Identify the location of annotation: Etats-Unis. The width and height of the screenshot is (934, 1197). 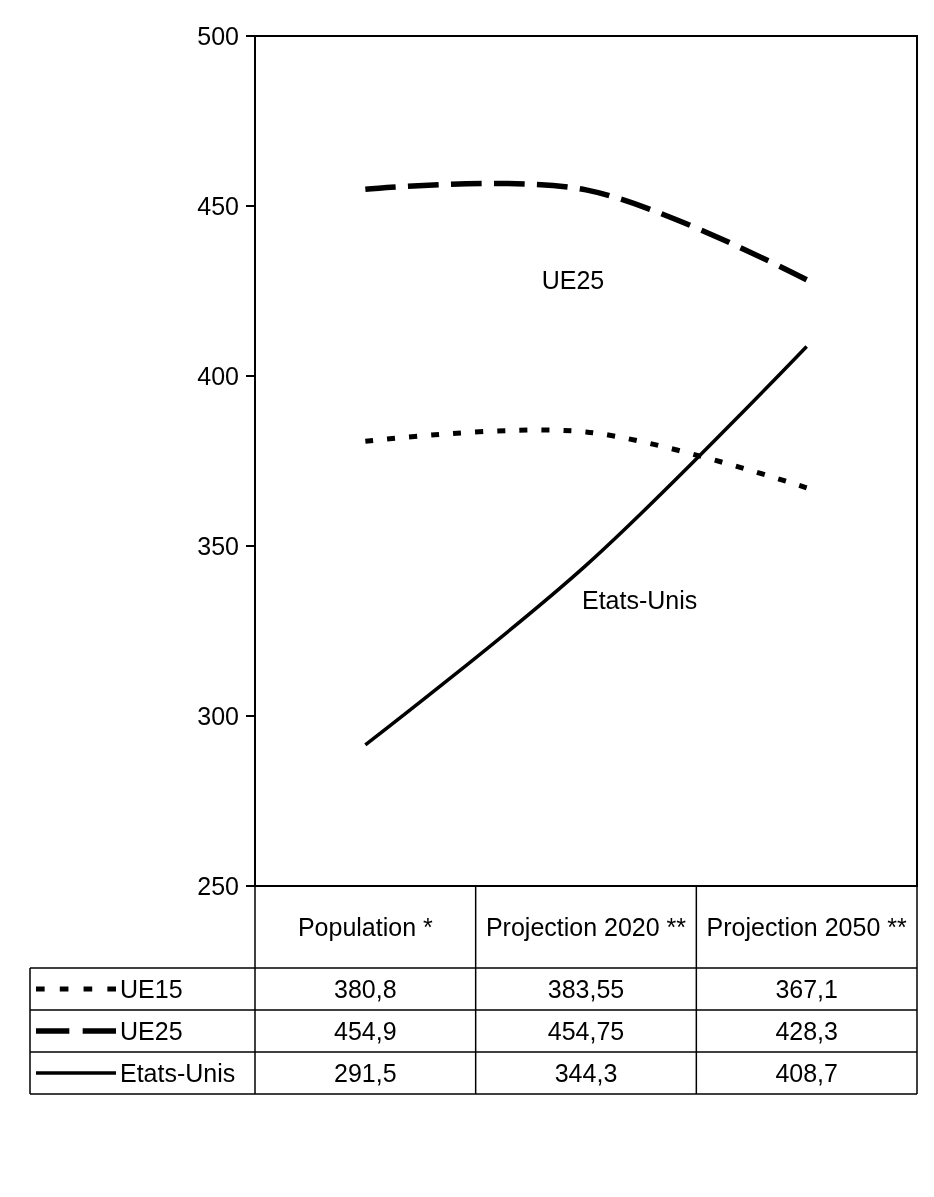
(640, 599).